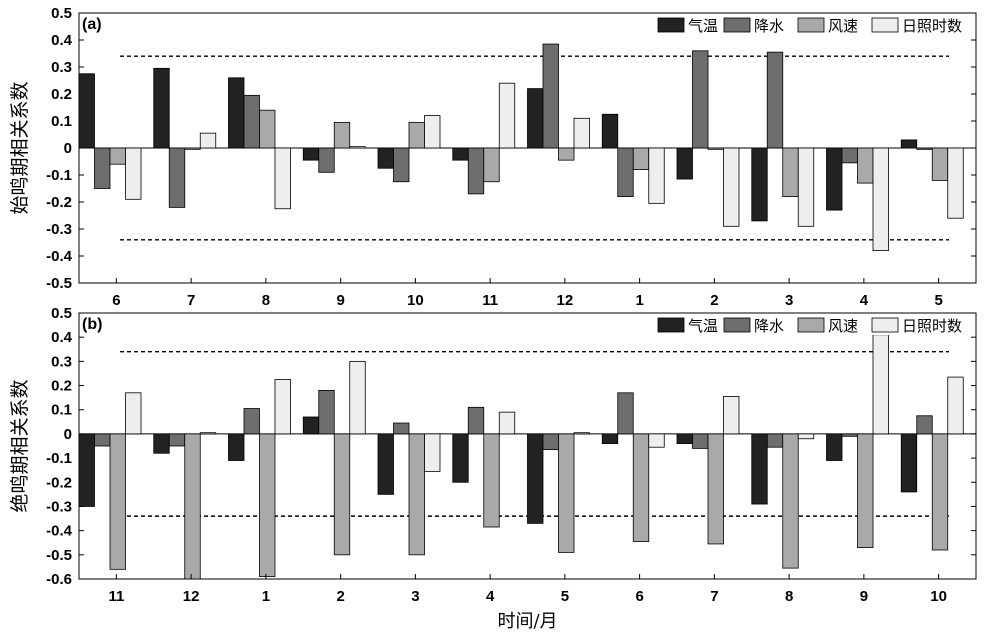 Image resolution: width=999 pixels, height=644 pixels. Describe the element at coordinates (789, 300) in the screenshot. I see `x-tick-label: 3` at that location.